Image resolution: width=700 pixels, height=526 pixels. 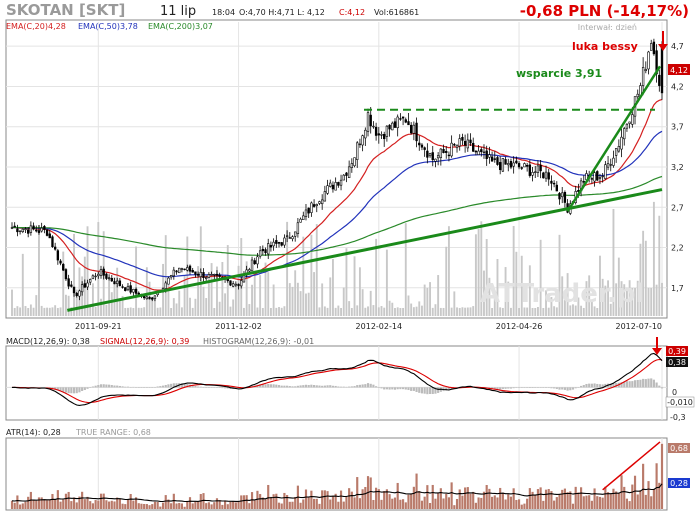 What do you see at coordinates (677, 362) in the screenshot?
I see `macd-value: 0,38` at bounding box center [677, 362].